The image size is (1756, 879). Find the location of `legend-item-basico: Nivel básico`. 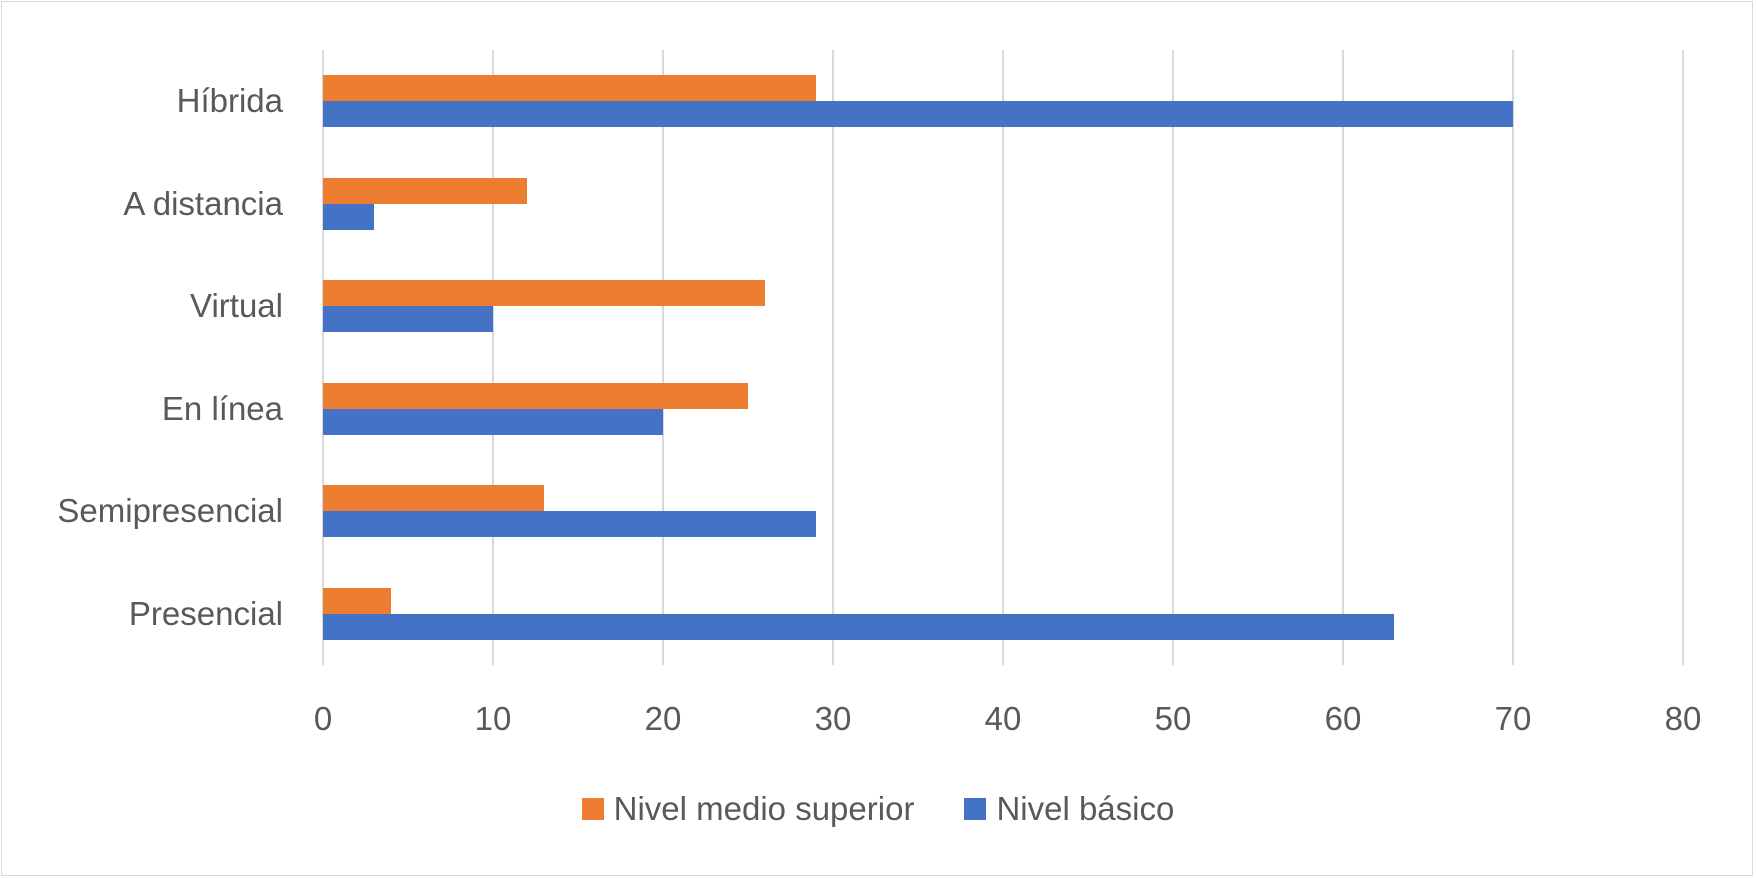

legend-item-basico: Nivel básico is located at coordinates (1069, 809).